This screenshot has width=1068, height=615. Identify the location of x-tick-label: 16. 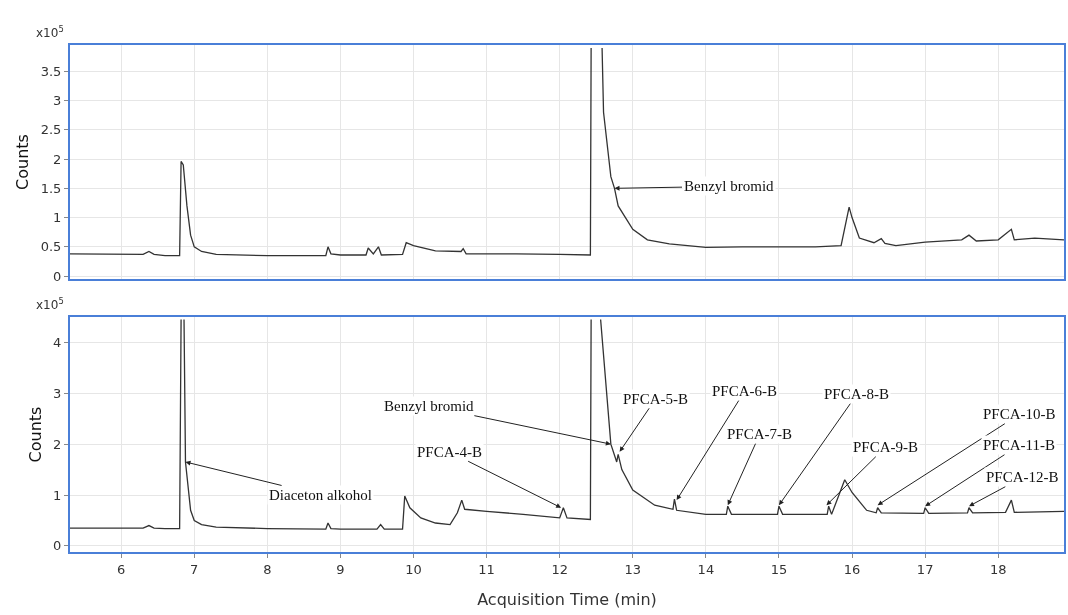
(852, 569).